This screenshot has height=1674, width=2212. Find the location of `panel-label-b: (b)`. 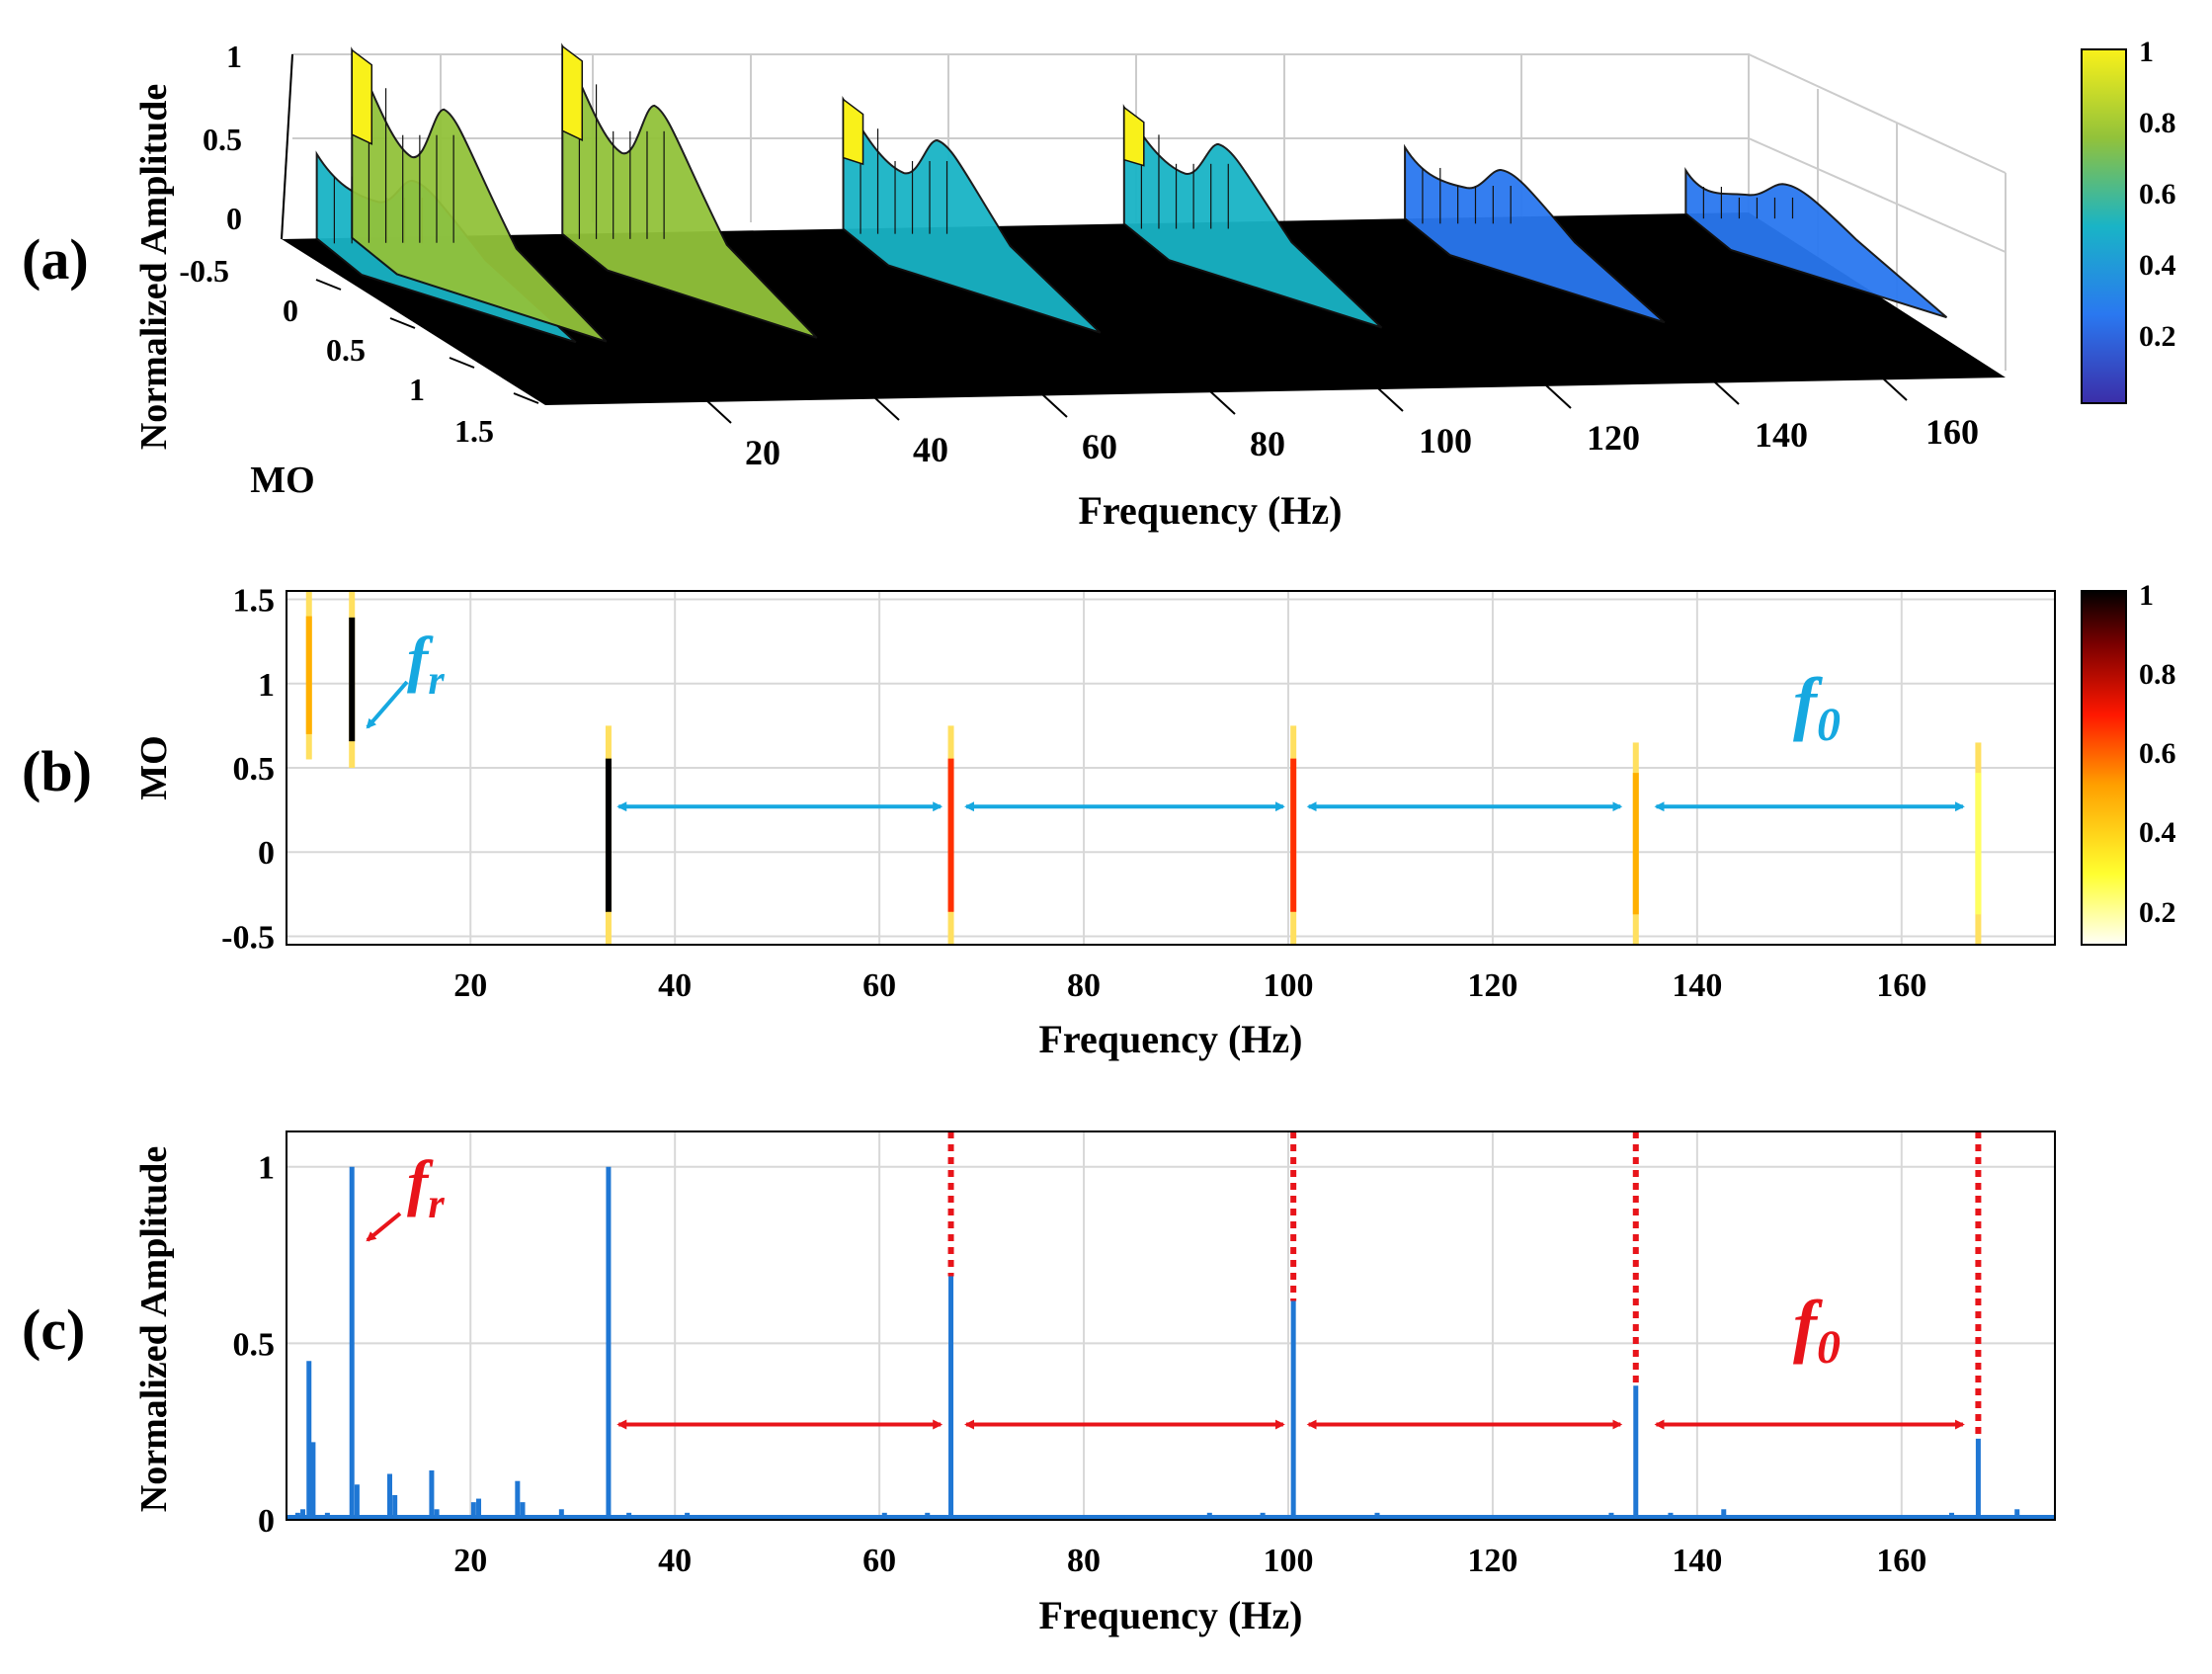

panel-label-b: (b) is located at coordinates (57, 771).